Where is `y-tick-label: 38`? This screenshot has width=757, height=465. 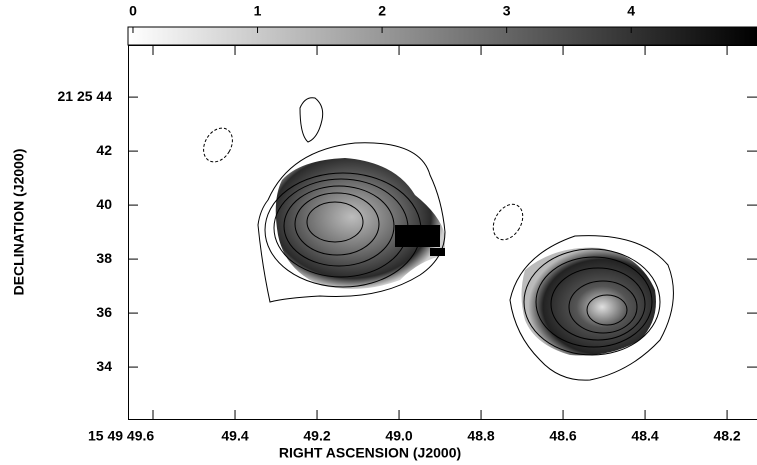 y-tick-label: 38 is located at coordinates (104, 258).